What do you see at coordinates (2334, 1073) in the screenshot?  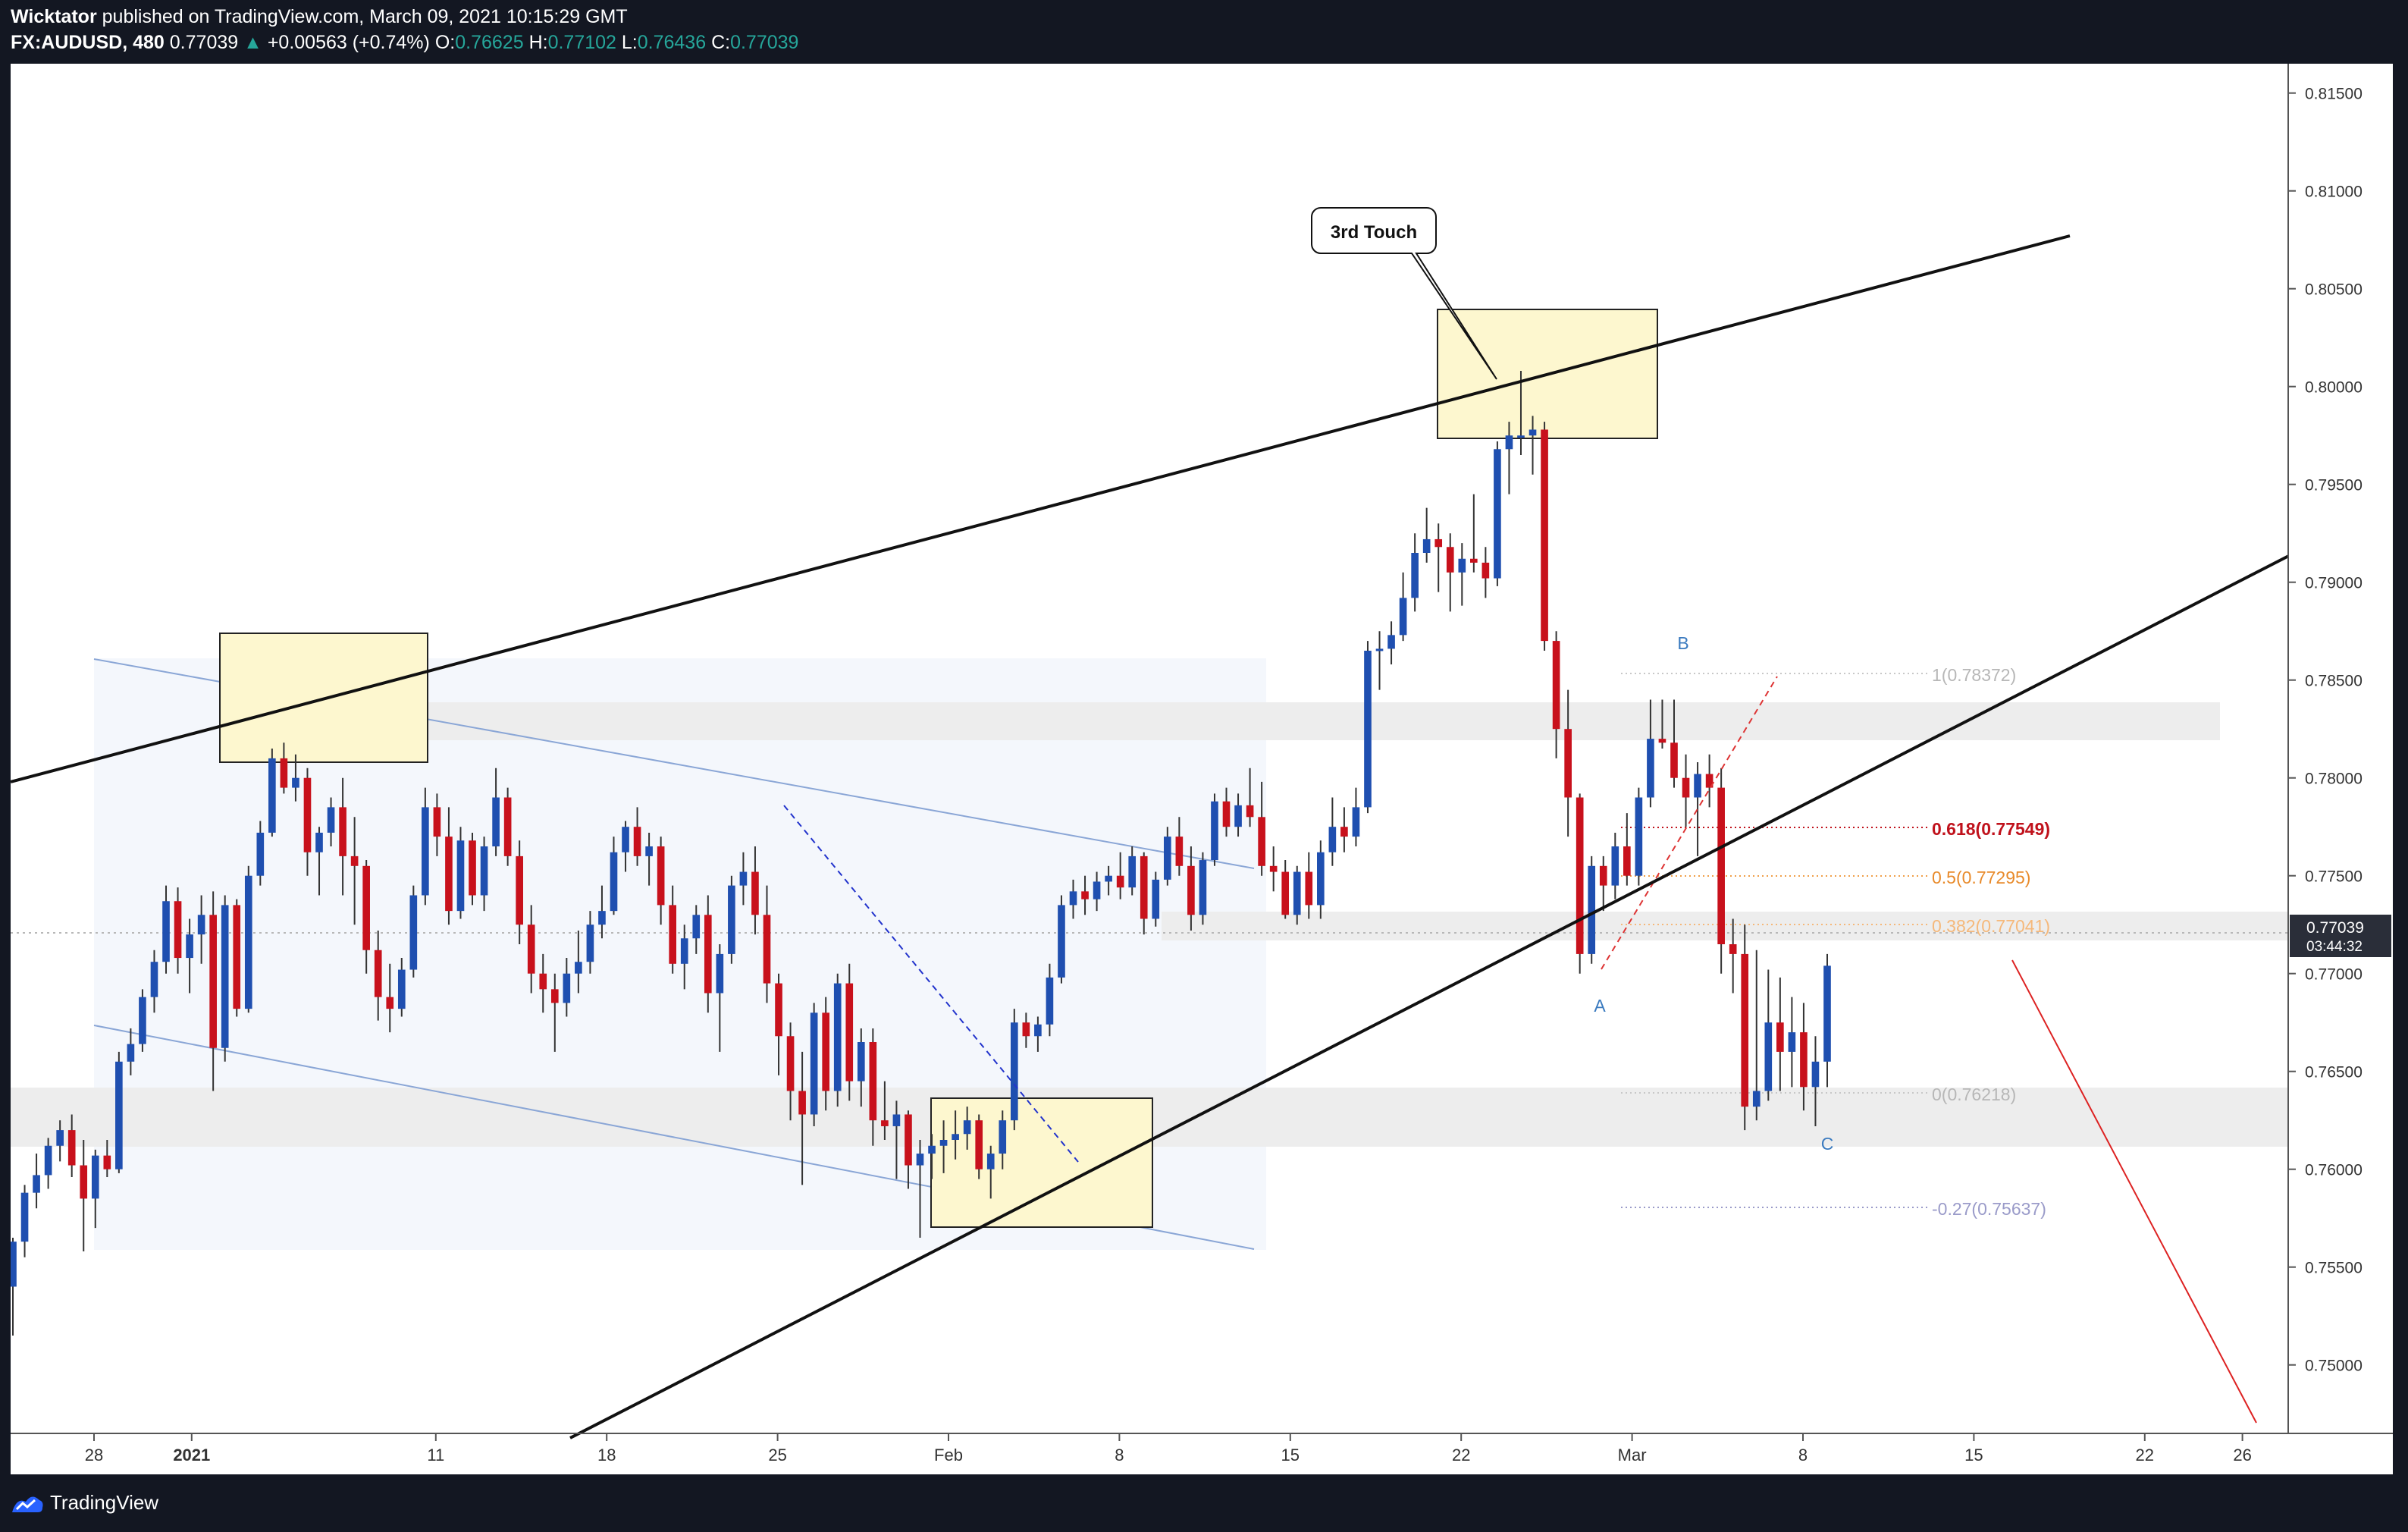 I see `price-tick-label: 0.76500` at bounding box center [2334, 1073].